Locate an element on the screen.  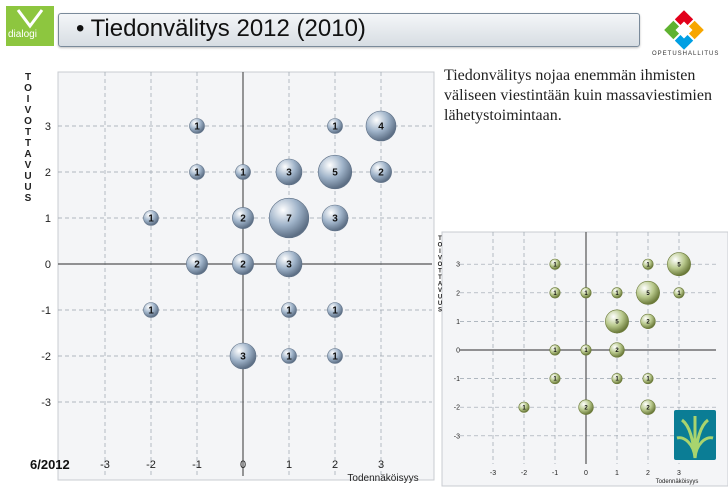
bubble-value-label: 7 is located at coordinates (289, 219).